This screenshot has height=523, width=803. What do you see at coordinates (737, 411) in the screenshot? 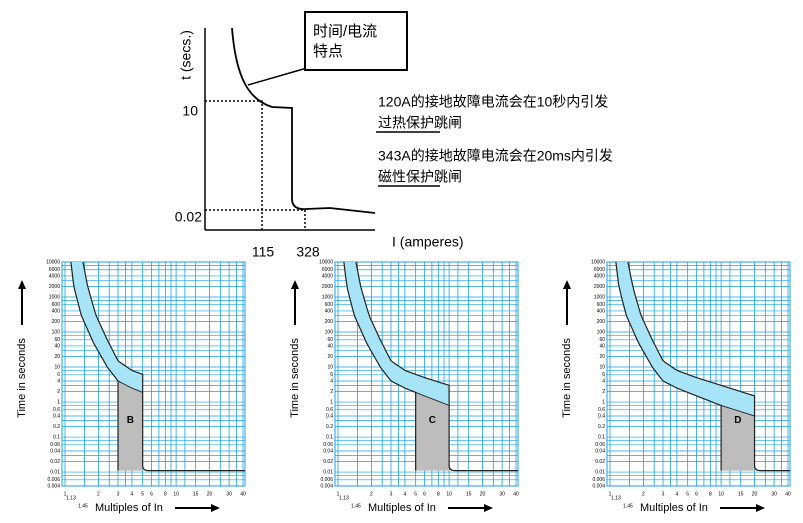
I see `lower-curve-tail` at bounding box center [737, 411].